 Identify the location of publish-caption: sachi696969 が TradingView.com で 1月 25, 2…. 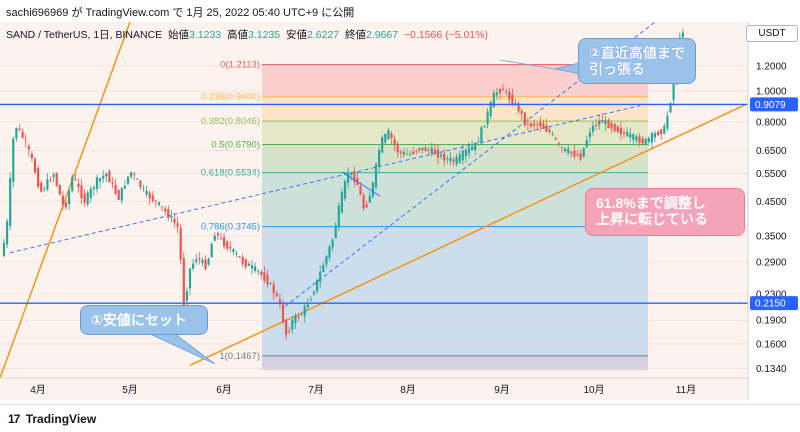
(180, 13).